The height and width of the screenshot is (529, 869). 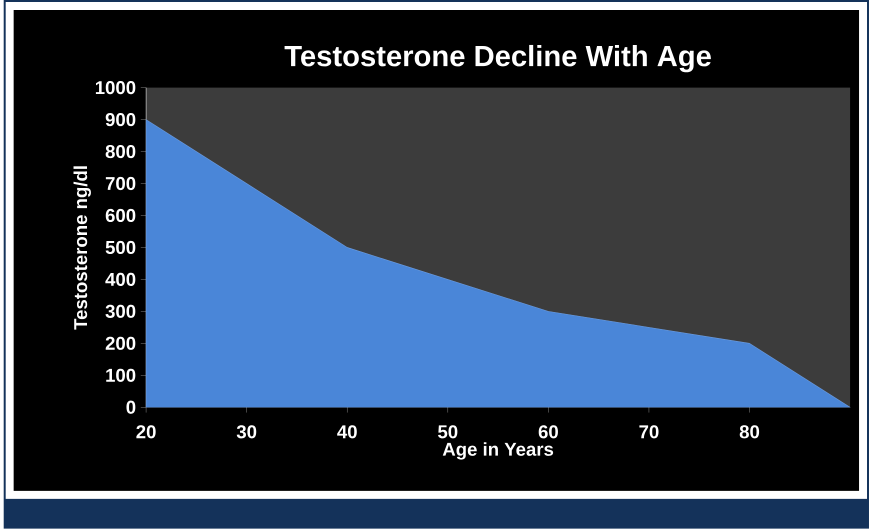 I want to click on y-tick-label: 0, so click(x=131, y=407).